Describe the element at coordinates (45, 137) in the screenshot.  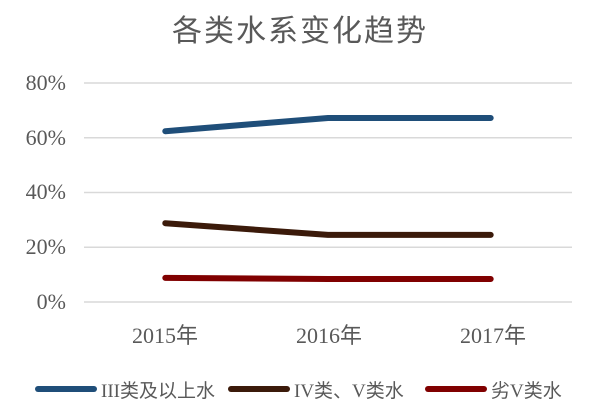
I see `y-tick-60: 60%` at that location.